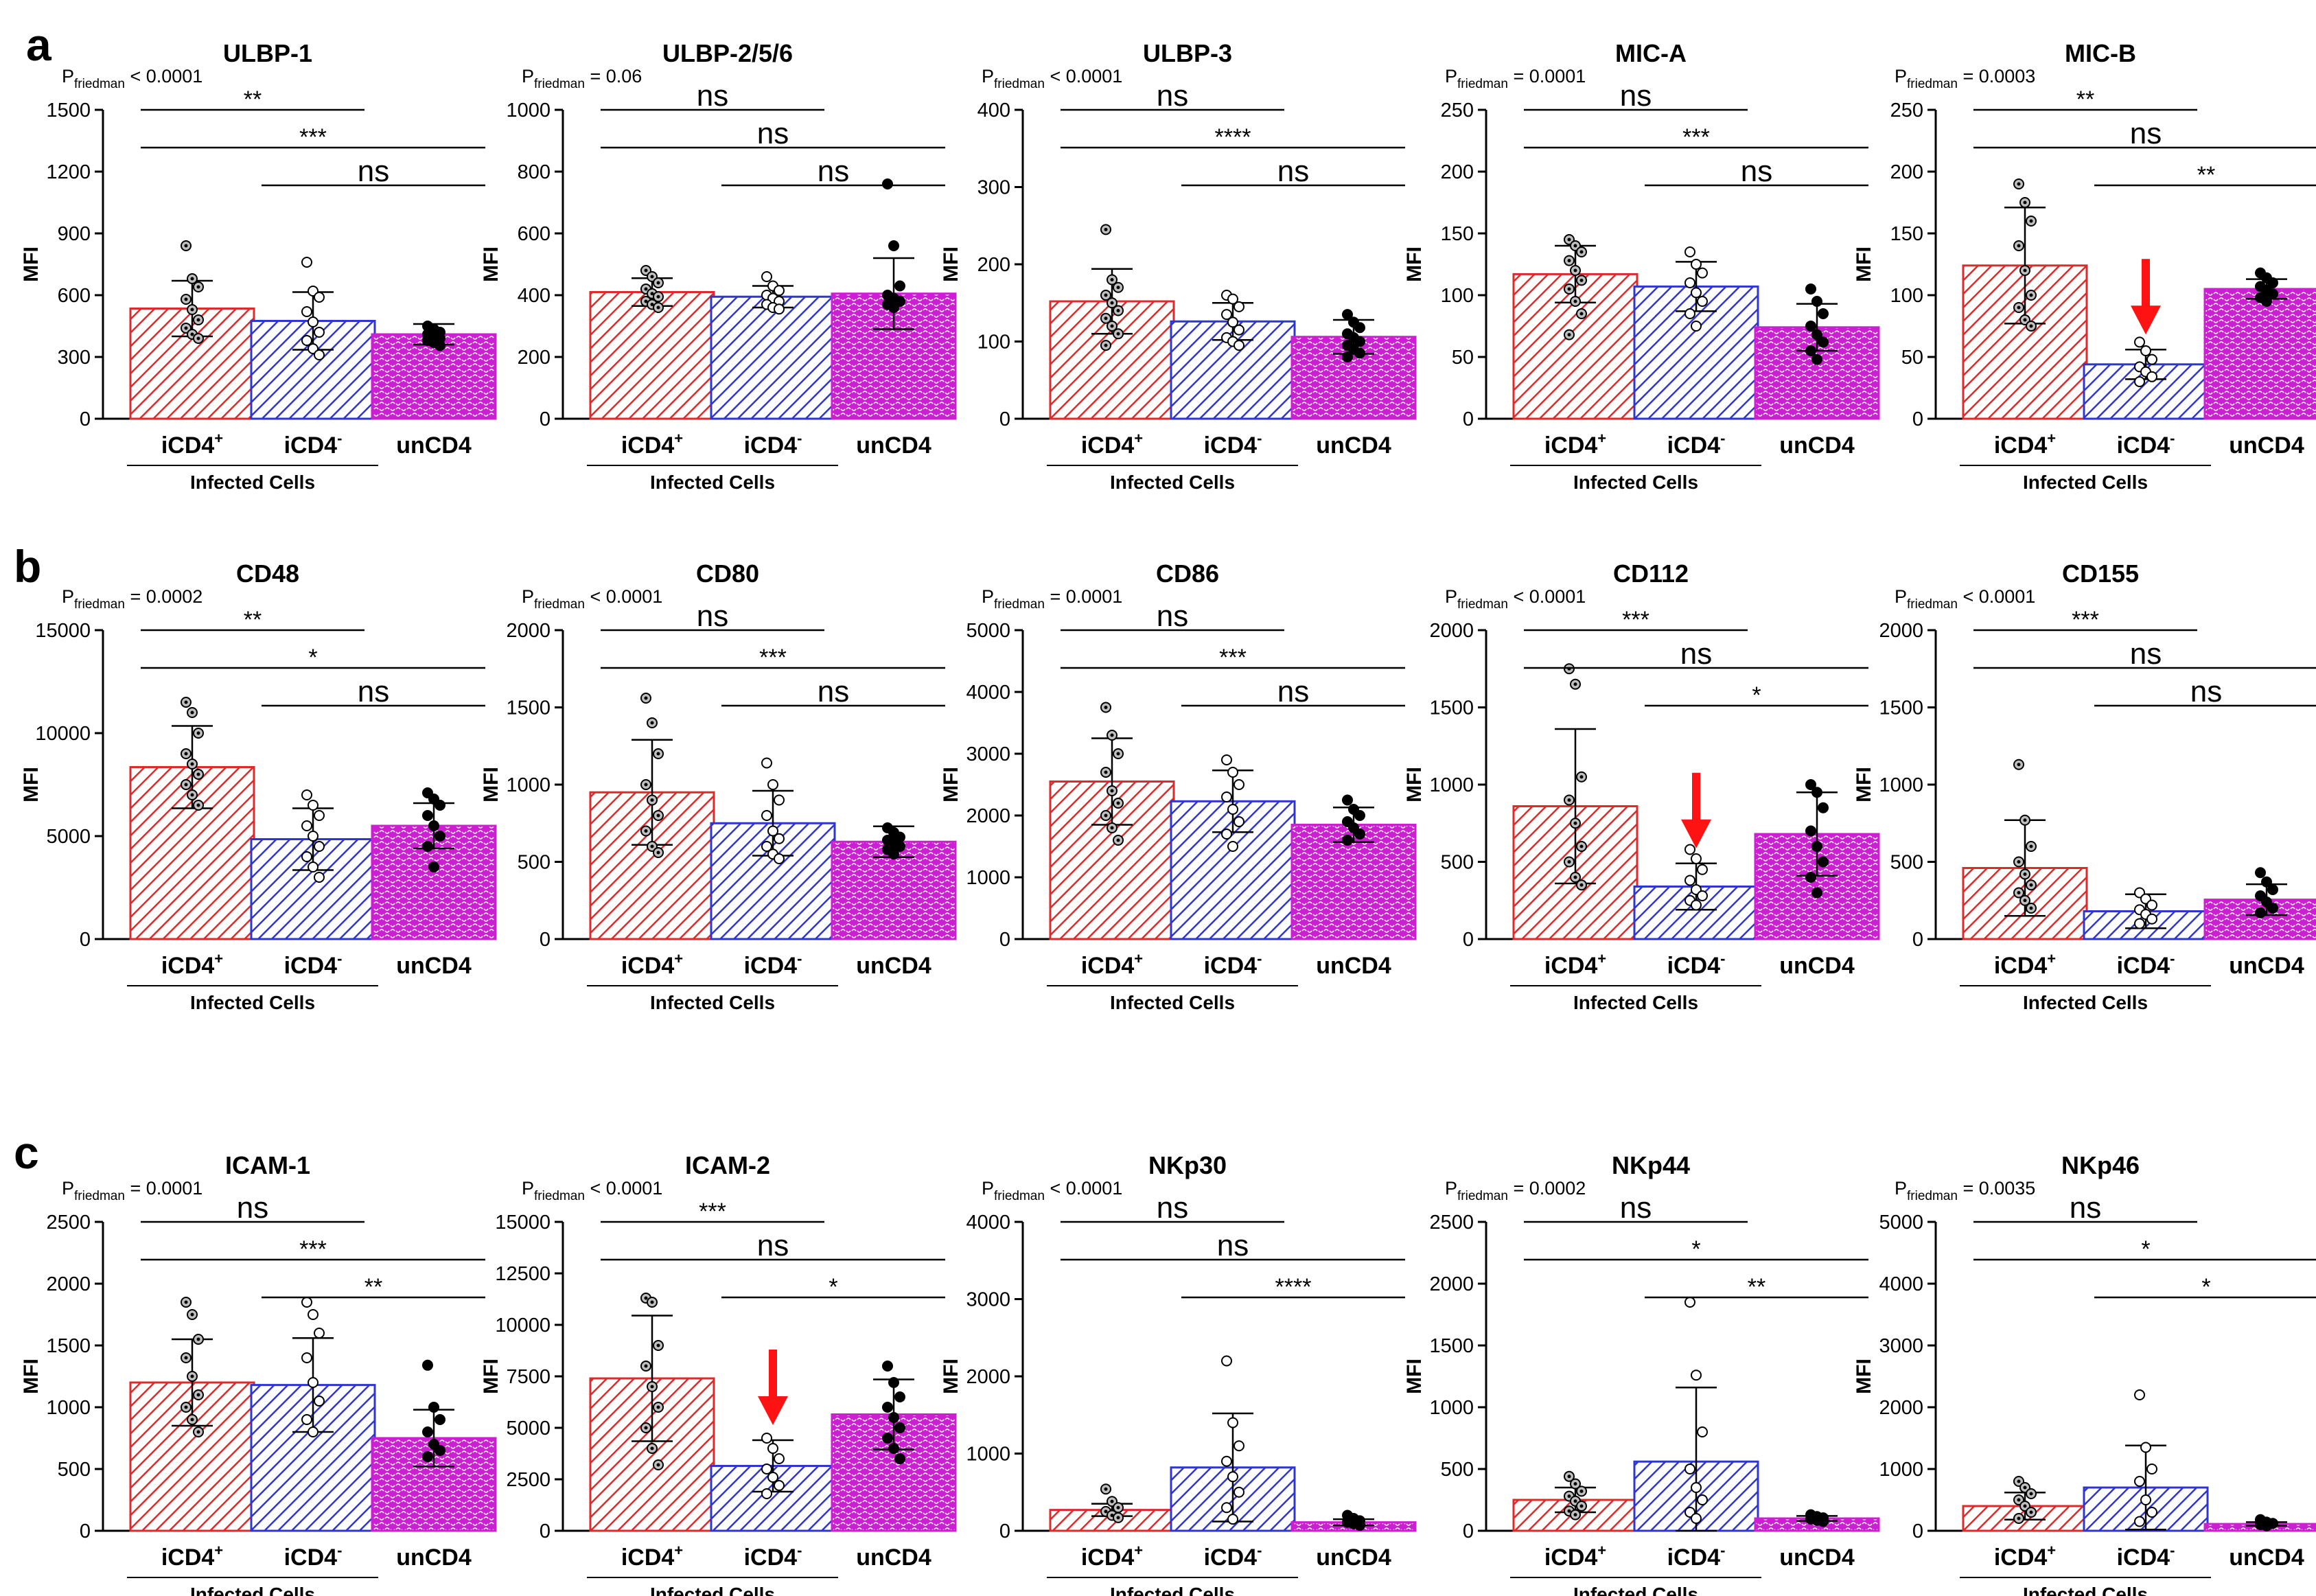 This screenshot has width=2316, height=1596. Describe the element at coordinates (528, 1377) in the screenshot. I see `y-tick-label: 7500` at that location.